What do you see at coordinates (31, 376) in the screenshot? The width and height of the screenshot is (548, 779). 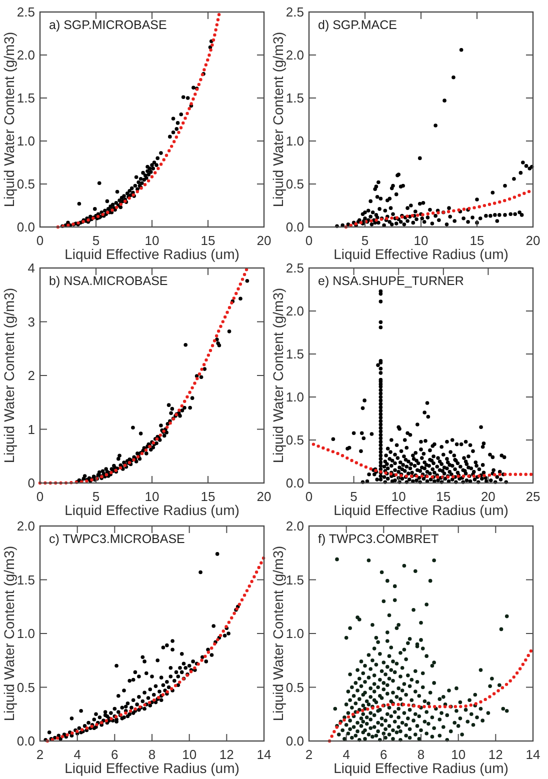 I see `y-tick-label: 2` at bounding box center [31, 376].